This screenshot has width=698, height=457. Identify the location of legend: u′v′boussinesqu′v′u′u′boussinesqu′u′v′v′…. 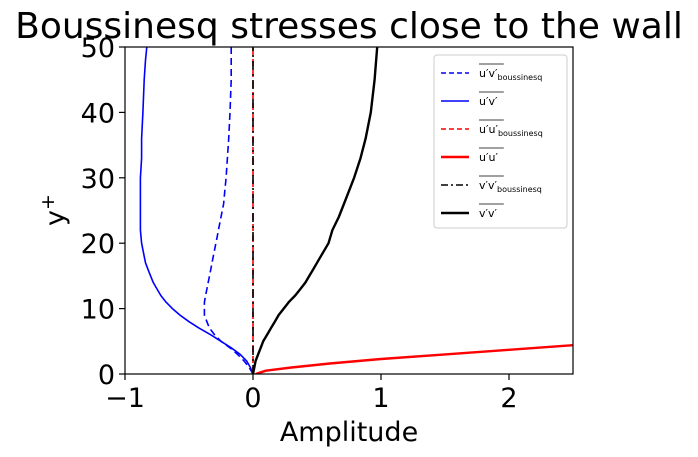
(500, 141).